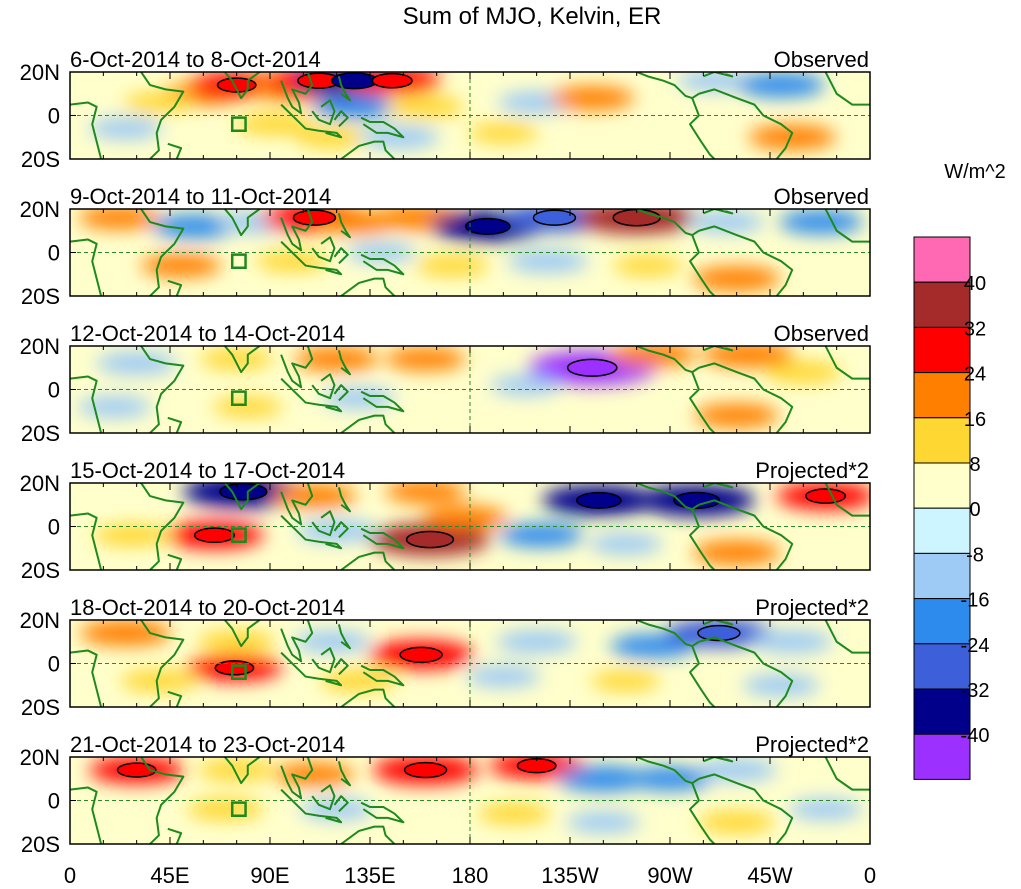 Image resolution: width=1021 pixels, height=889 pixels. Describe the element at coordinates (975, 736) in the screenshot. I see `colorbar-label: -40` at that location.